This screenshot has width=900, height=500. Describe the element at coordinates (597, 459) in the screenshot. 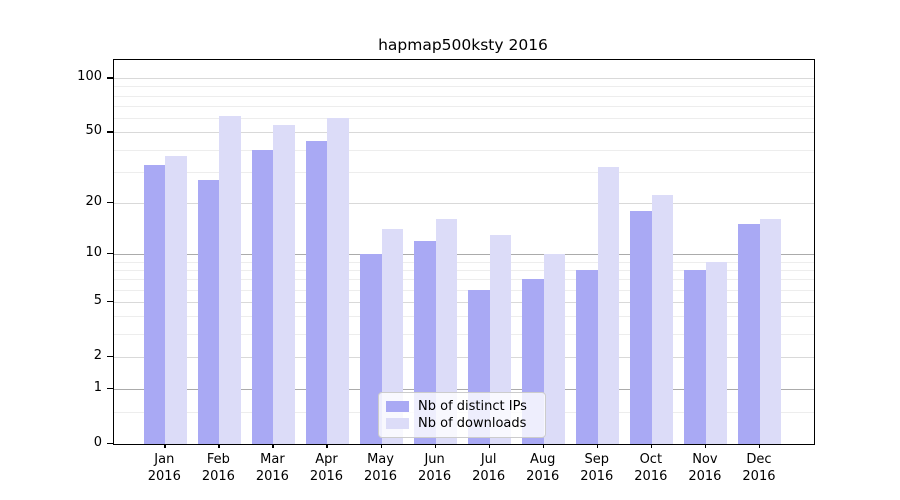

I see `x-tick-month: Sep` at that location.